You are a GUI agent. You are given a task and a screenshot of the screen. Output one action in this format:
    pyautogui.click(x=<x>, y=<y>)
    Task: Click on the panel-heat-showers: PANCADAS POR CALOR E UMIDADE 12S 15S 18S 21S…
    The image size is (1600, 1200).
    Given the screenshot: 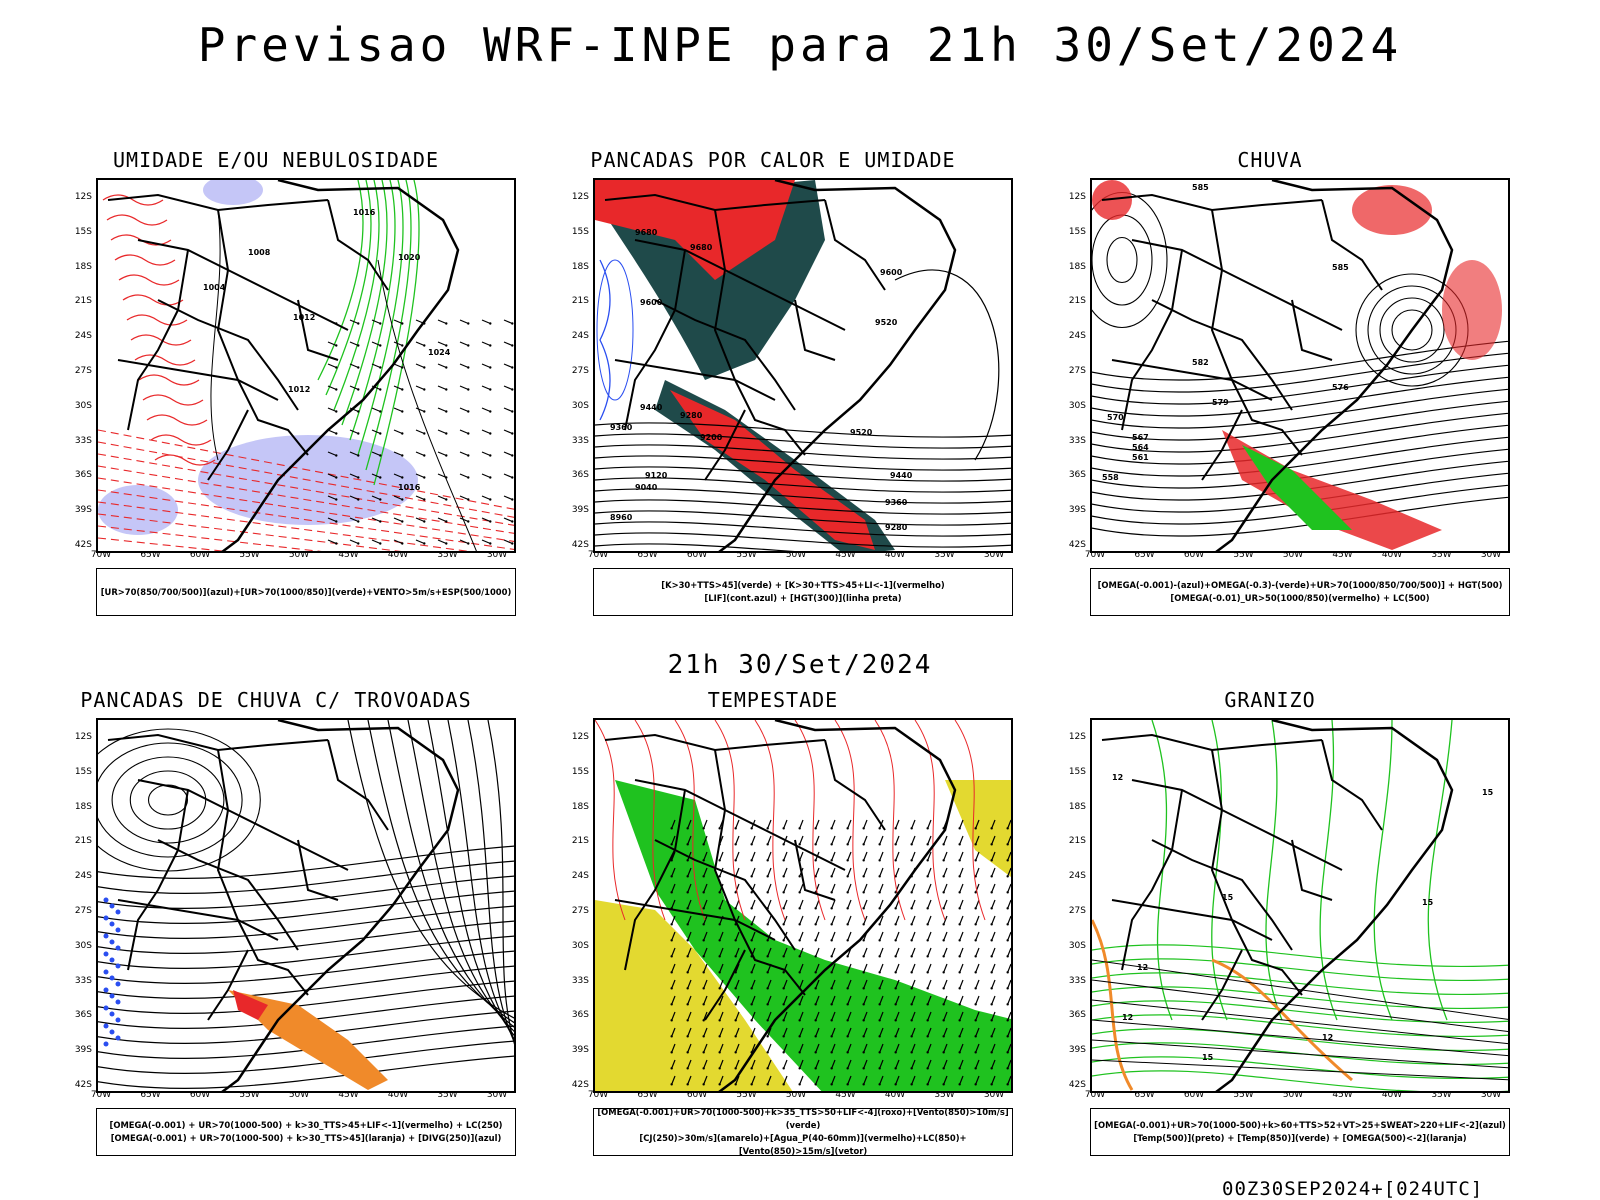 What is the action you would take?
    pyautogui.click(x=783, y=383)
    